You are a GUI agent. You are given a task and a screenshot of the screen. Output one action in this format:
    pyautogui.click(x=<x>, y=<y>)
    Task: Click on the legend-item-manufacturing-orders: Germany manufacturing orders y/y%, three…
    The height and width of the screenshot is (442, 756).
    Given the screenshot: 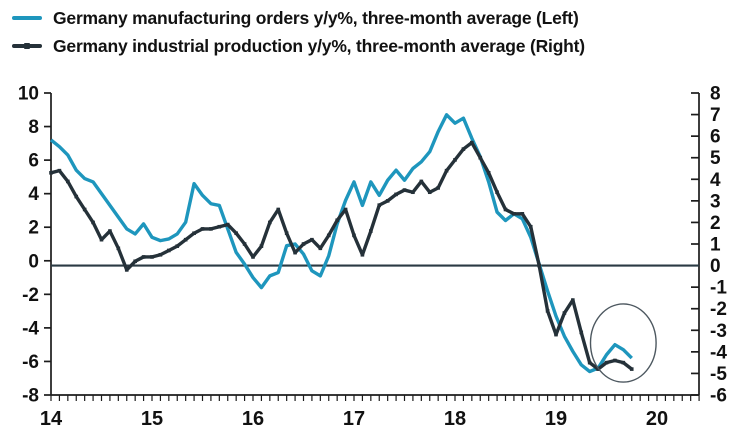 What is the action you would take?
    pyautogui.click(x=298, y=18)
    